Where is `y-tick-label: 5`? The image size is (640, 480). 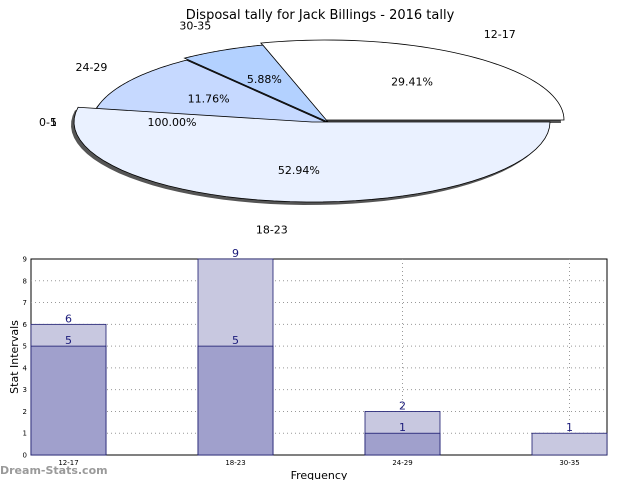
y-tick-label: 5 is located at coordinates (25, 347).